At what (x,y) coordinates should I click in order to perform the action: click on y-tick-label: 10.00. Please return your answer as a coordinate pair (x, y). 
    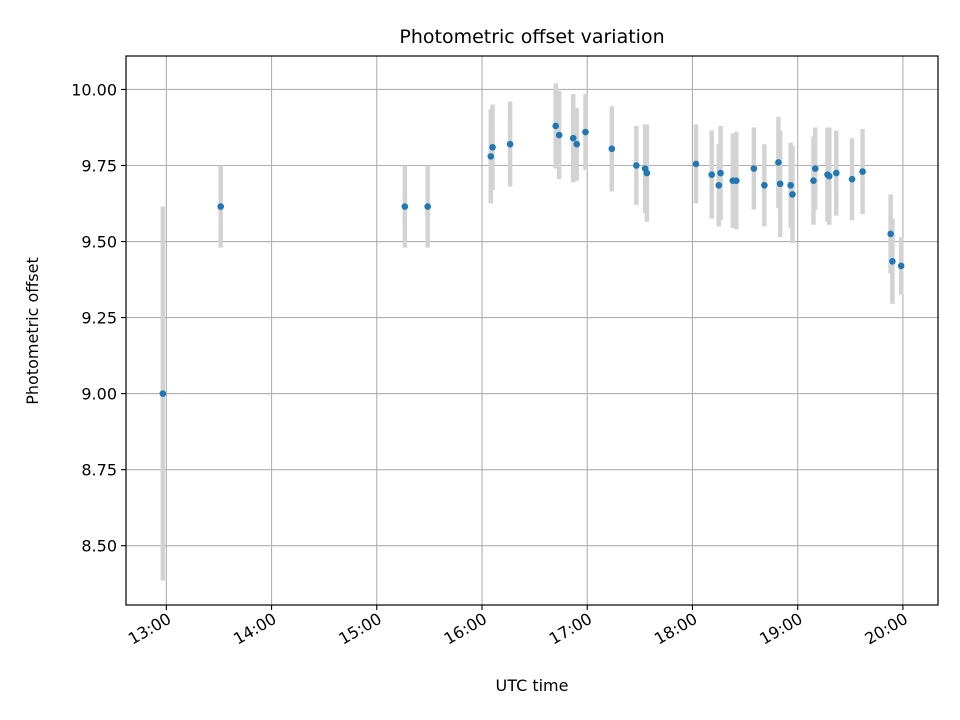
    Looking at the image, I should click on (94, 89).